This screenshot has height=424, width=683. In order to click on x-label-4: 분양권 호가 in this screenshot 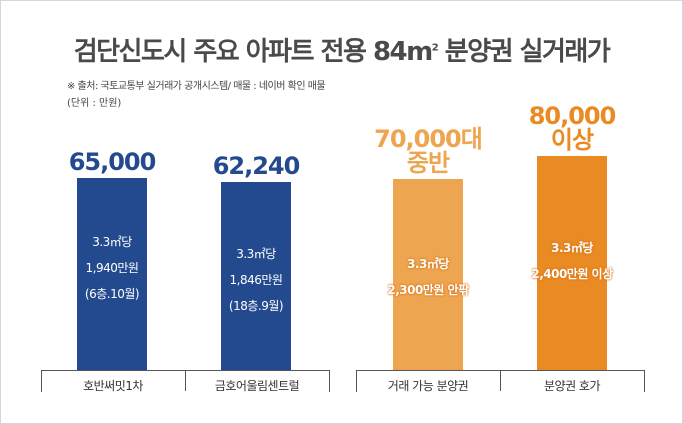, I will do `click(572, 386)`.